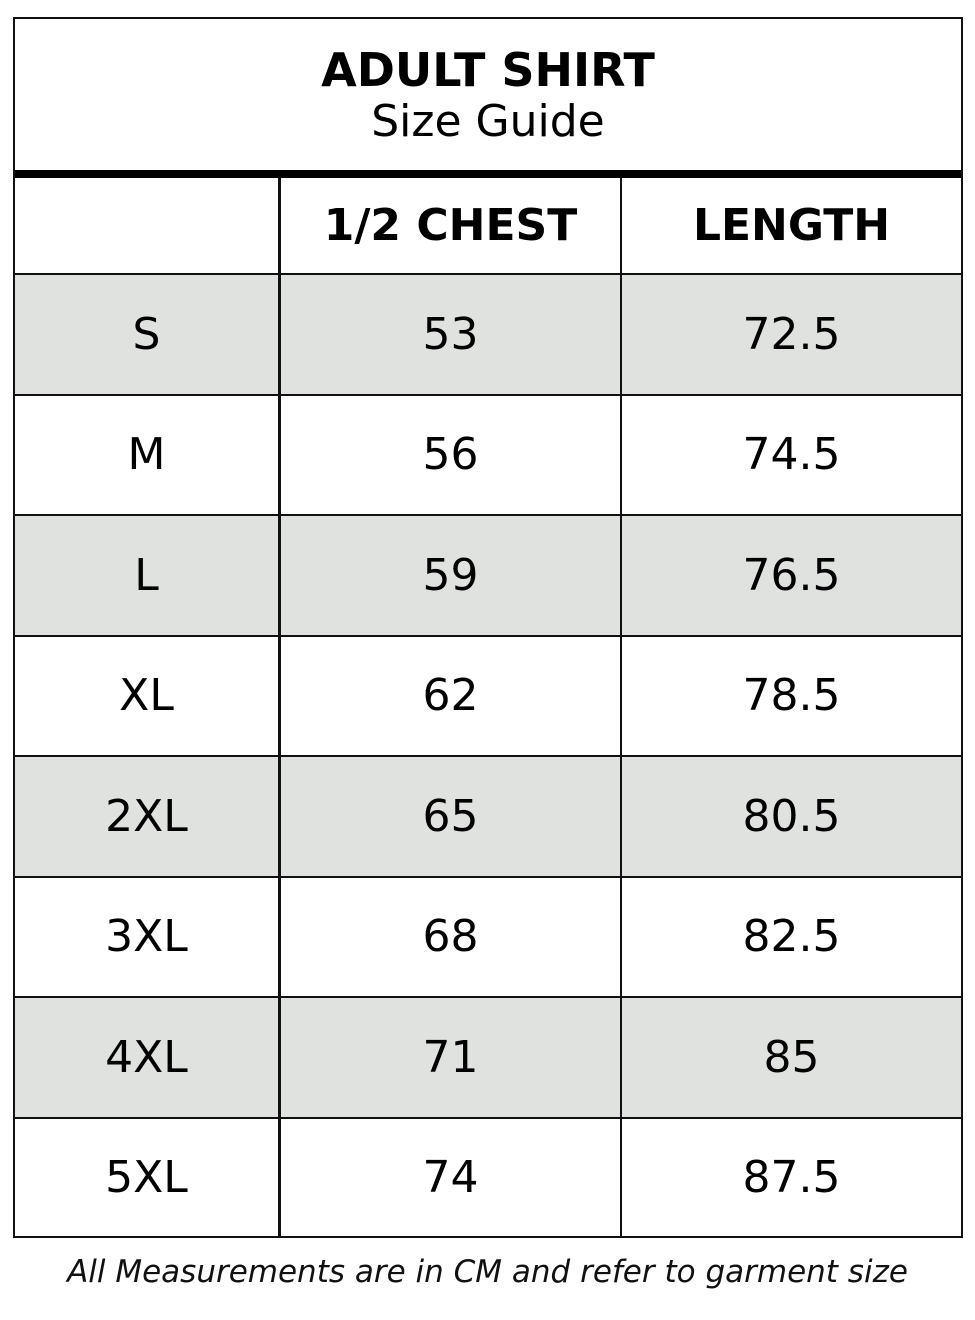 This screenshot has height=1320, width=975. I want to click on cell-chest: 59, so click(451, 575).